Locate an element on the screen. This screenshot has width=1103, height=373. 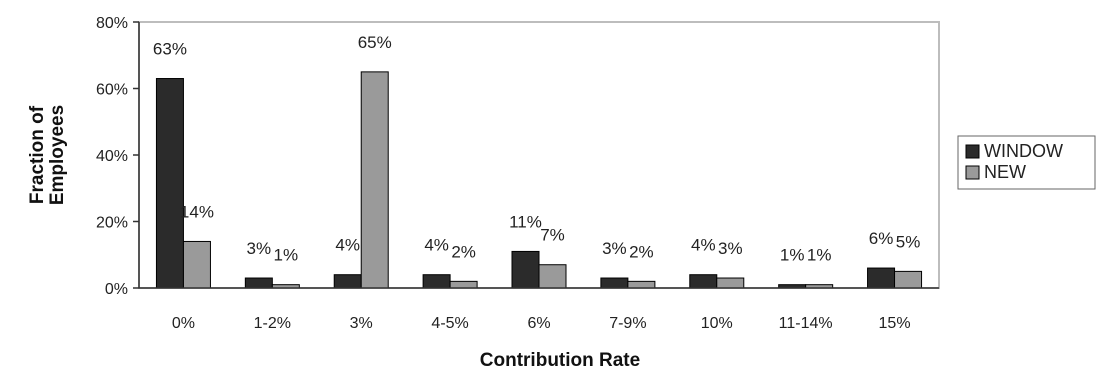
data-label-new: 5% is located at coordinates (908, 241).